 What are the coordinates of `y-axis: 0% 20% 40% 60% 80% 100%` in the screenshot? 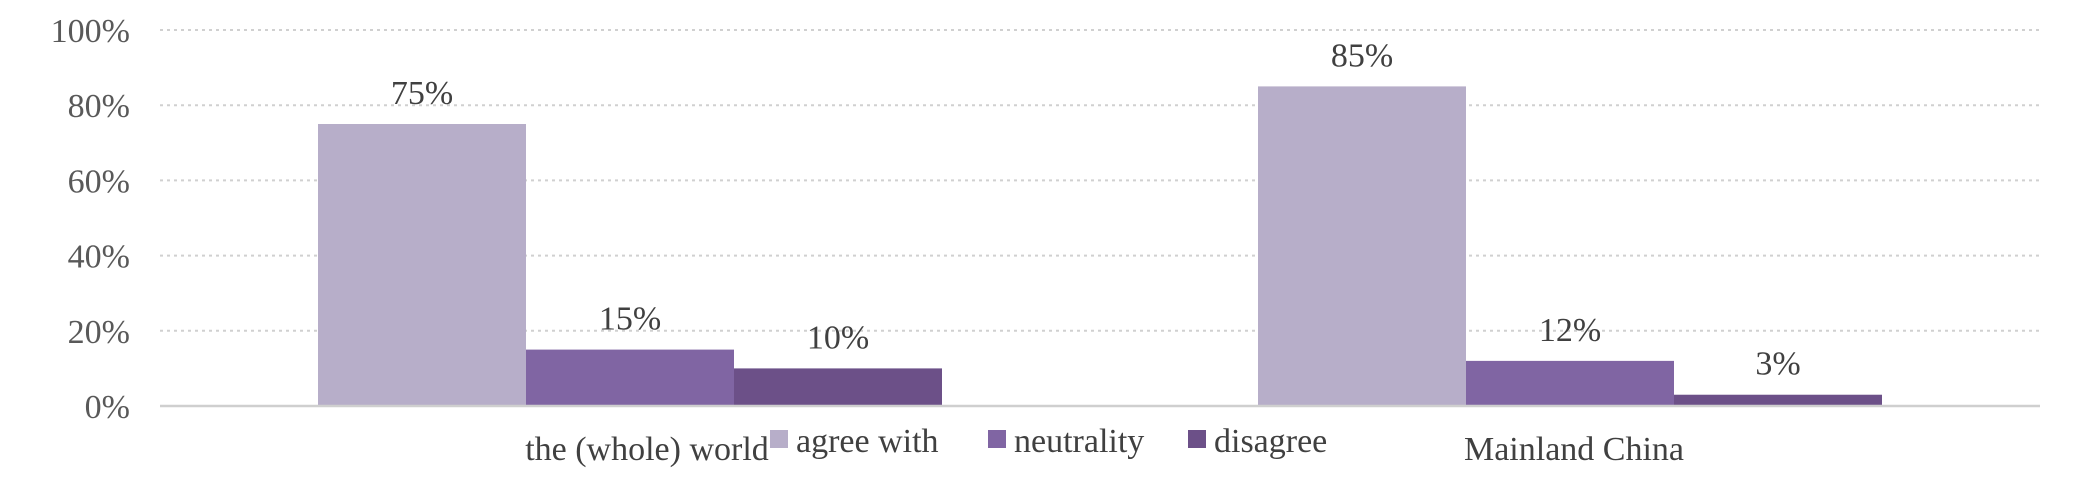 It's located at (90, 219).